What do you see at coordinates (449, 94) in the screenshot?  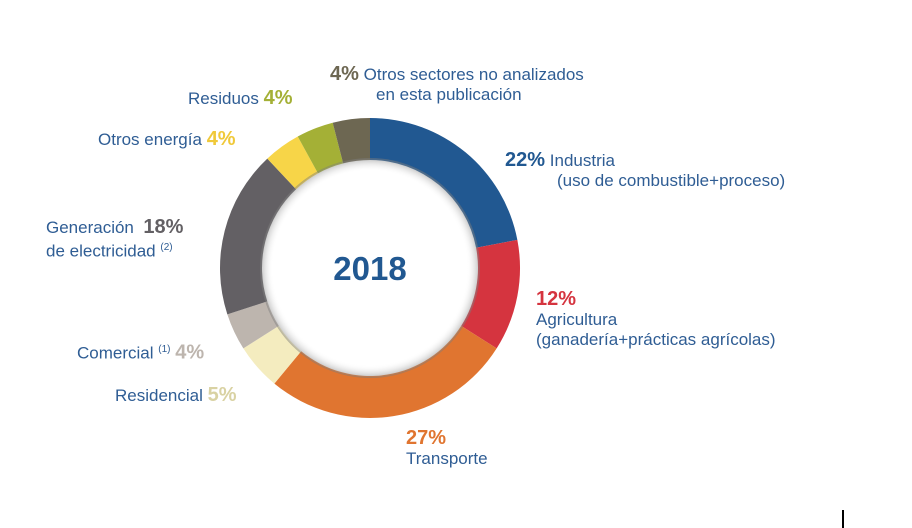 I see `sub-otros-sectores: en esta publicación` at bounding box center [449, 94].